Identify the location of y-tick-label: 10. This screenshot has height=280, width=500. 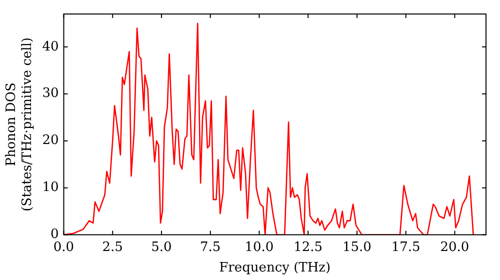
(50, 188).